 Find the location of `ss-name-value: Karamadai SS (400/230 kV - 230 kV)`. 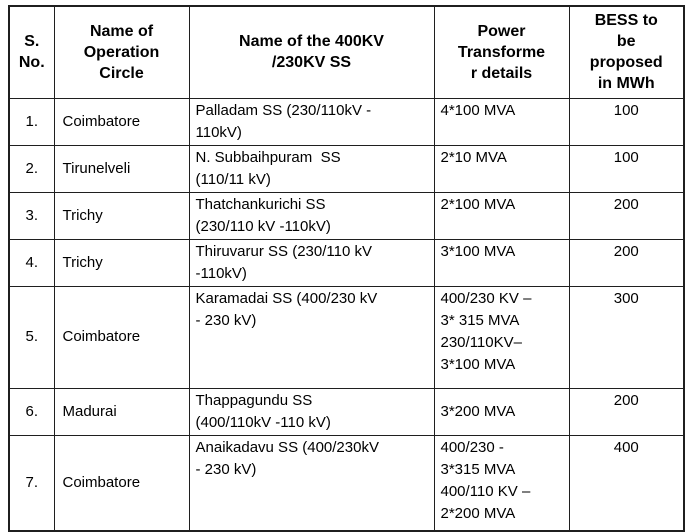

ss-name-value: Karamadai SS (400/230 kV - 230 kV) is located at coordinates (286, 309).